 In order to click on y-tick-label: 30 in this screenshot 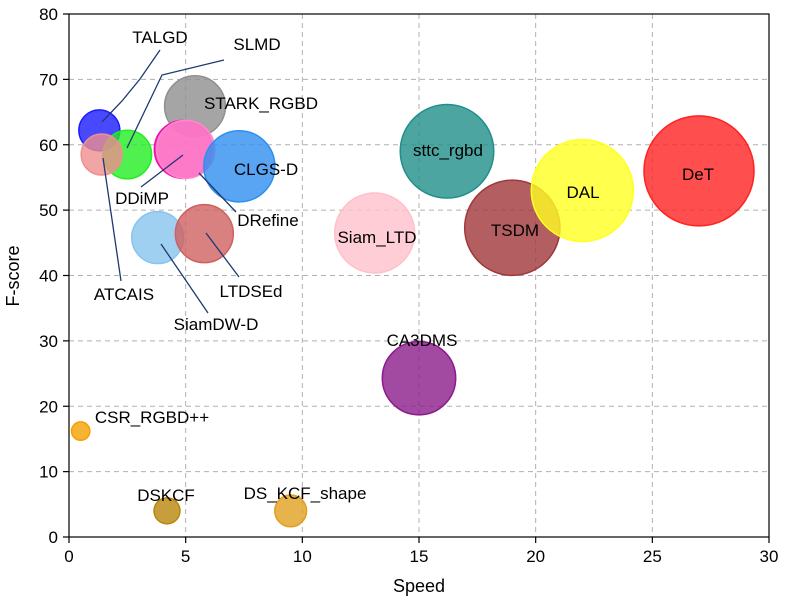, I will do `click(48, 341)`.